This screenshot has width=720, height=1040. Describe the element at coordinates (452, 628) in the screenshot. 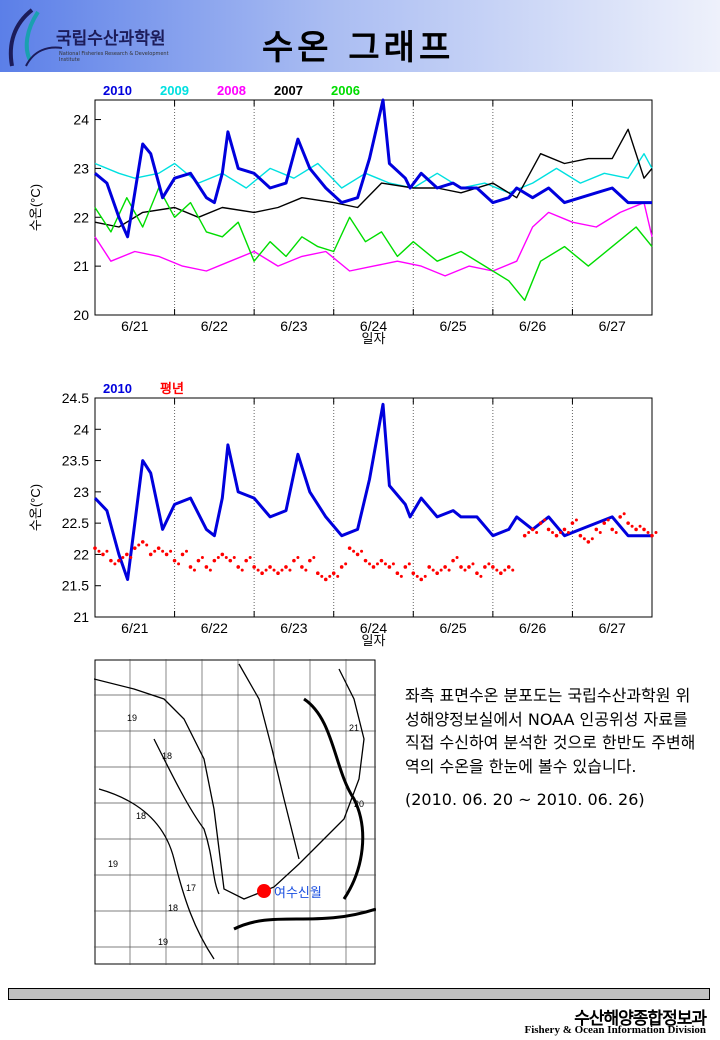

I see `x-tick-label: 6/25` at that location.